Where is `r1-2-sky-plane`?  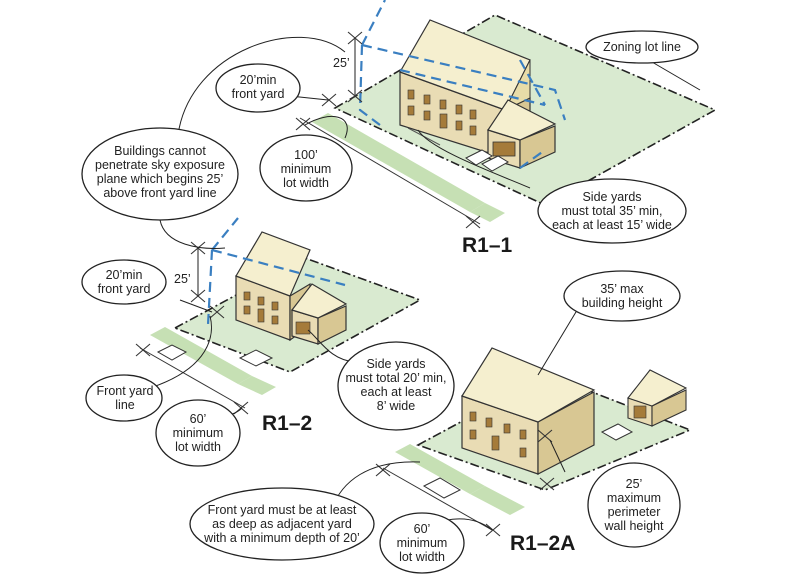
r1-2-sky-plane is located at coordinates (276, 271).